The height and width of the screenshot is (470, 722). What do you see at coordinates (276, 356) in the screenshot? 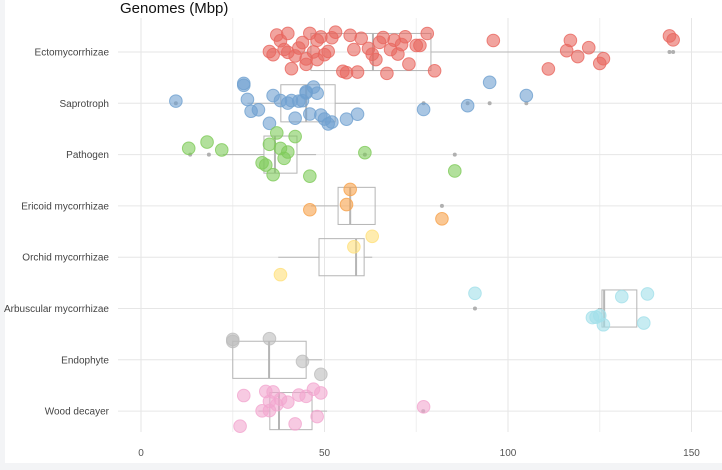
I see `series-endophyte` at bounding box center [276, 356].